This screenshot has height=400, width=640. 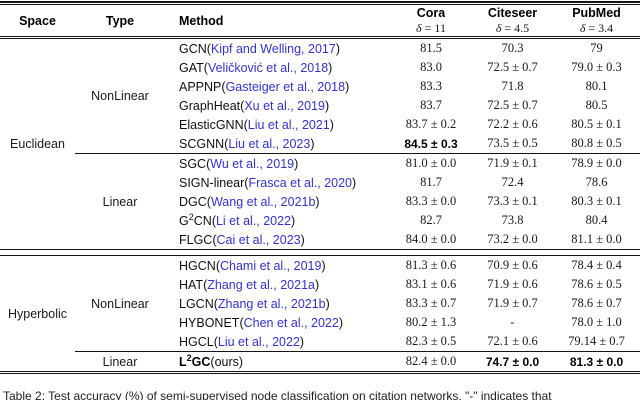 What do you see at coordinates (270, 265) in the screenshot?
I see `citation-link: Chami et al., 2019` at bounding box center [270, 265].